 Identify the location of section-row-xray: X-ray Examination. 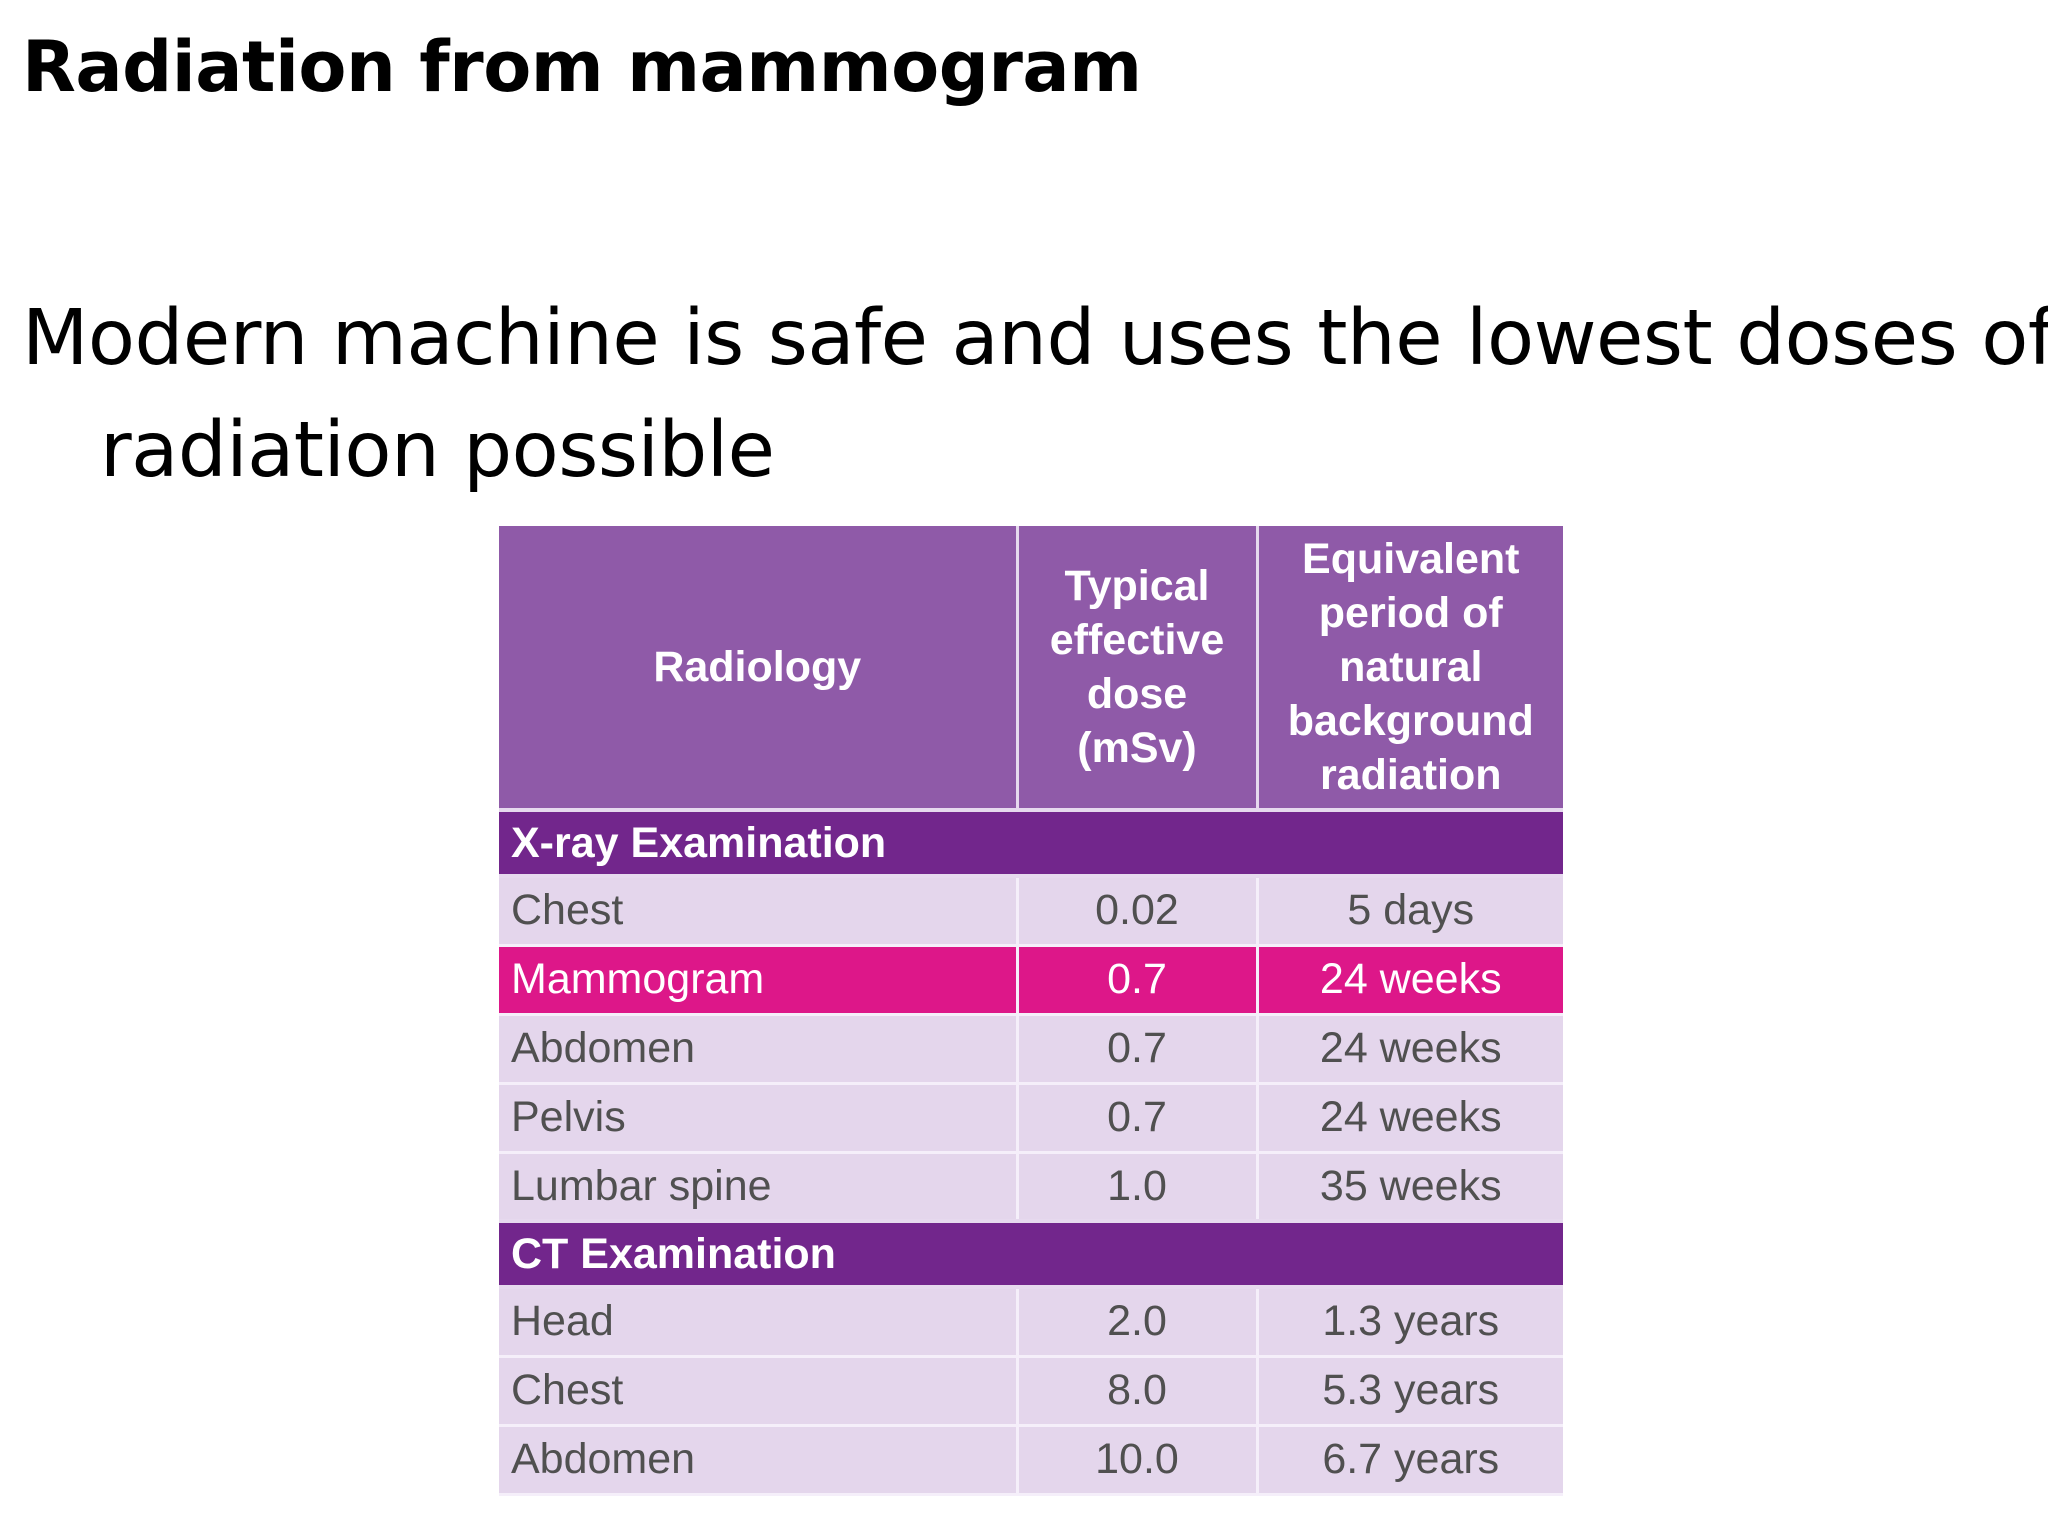
(1031, 843).